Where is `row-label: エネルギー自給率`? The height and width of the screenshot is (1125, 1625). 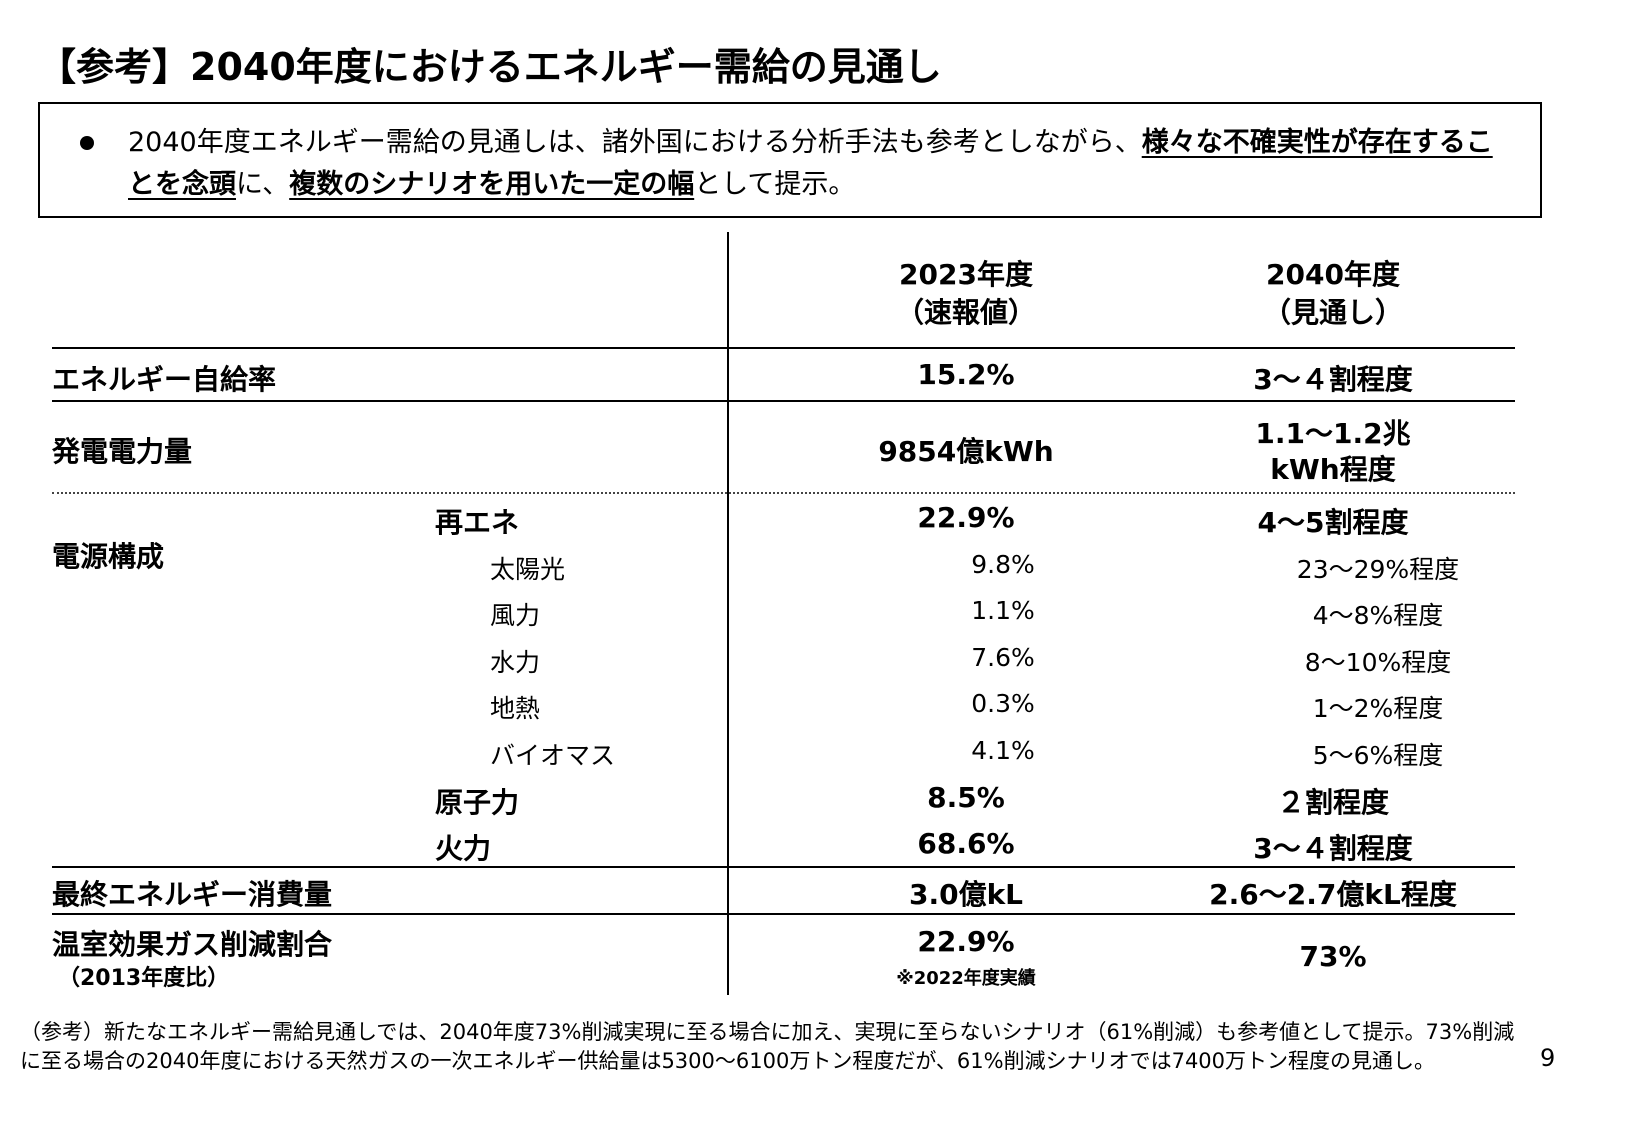 row-label: エネルギー自給率 is located at coordinates (164, 380).